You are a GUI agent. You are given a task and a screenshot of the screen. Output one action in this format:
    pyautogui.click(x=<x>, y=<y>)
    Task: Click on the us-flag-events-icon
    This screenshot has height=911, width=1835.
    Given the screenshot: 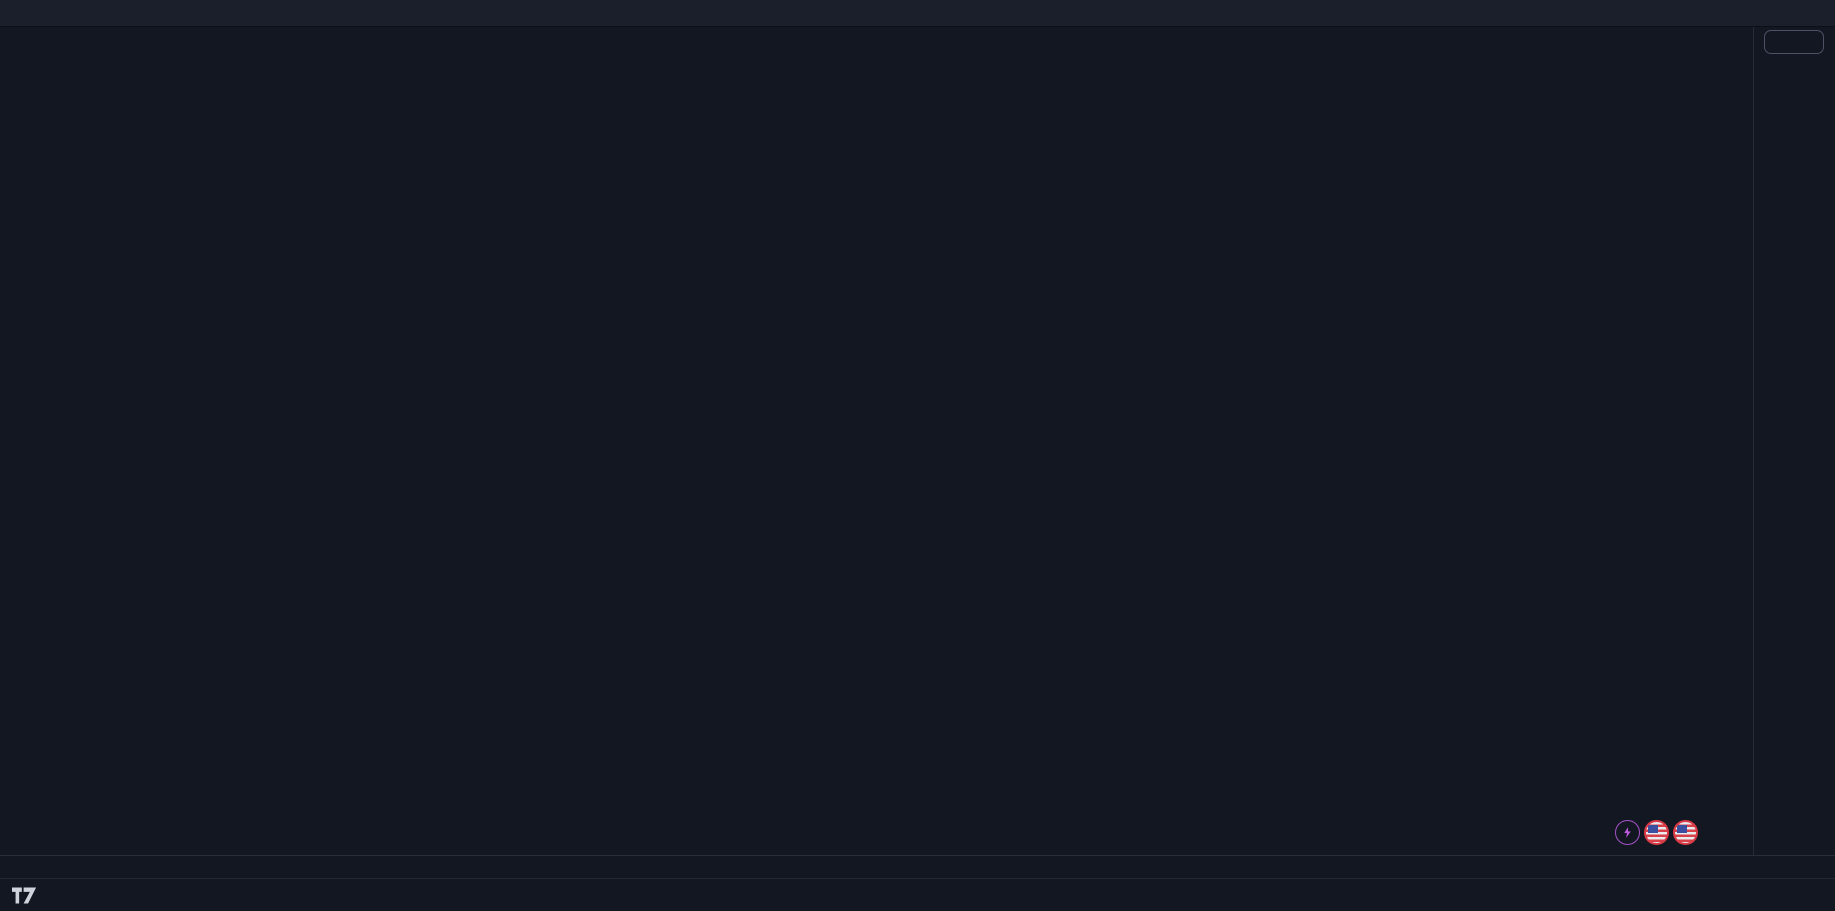 What is the action you would take?
    pyautogui.click(x=1656, y=832)
    